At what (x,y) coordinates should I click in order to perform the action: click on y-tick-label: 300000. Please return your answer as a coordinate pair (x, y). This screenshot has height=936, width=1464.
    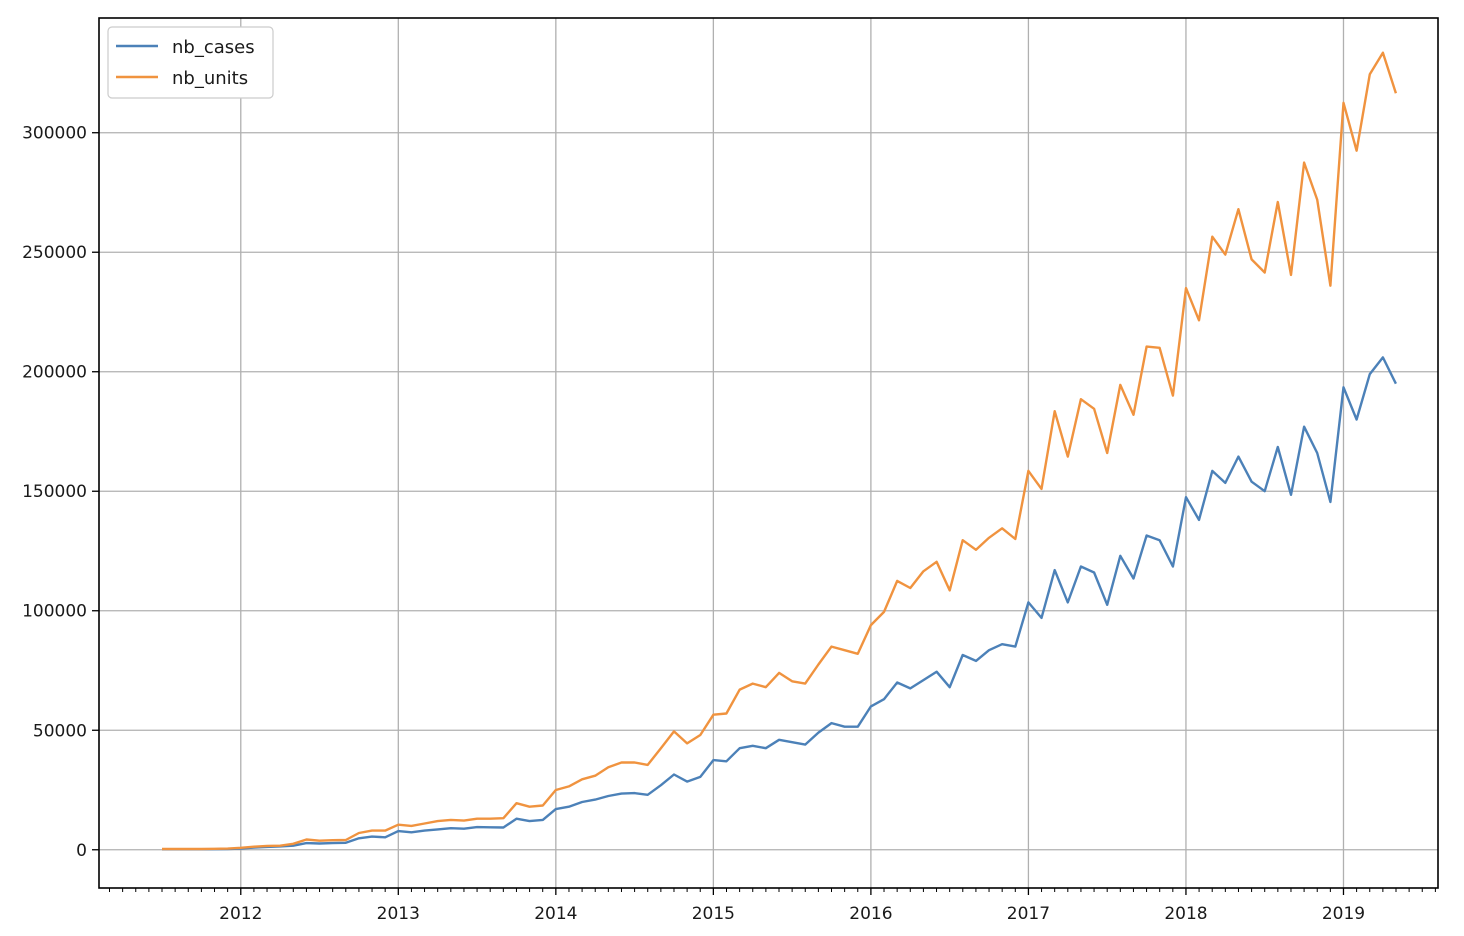
    Looking at the image, I should click on (54, 134).